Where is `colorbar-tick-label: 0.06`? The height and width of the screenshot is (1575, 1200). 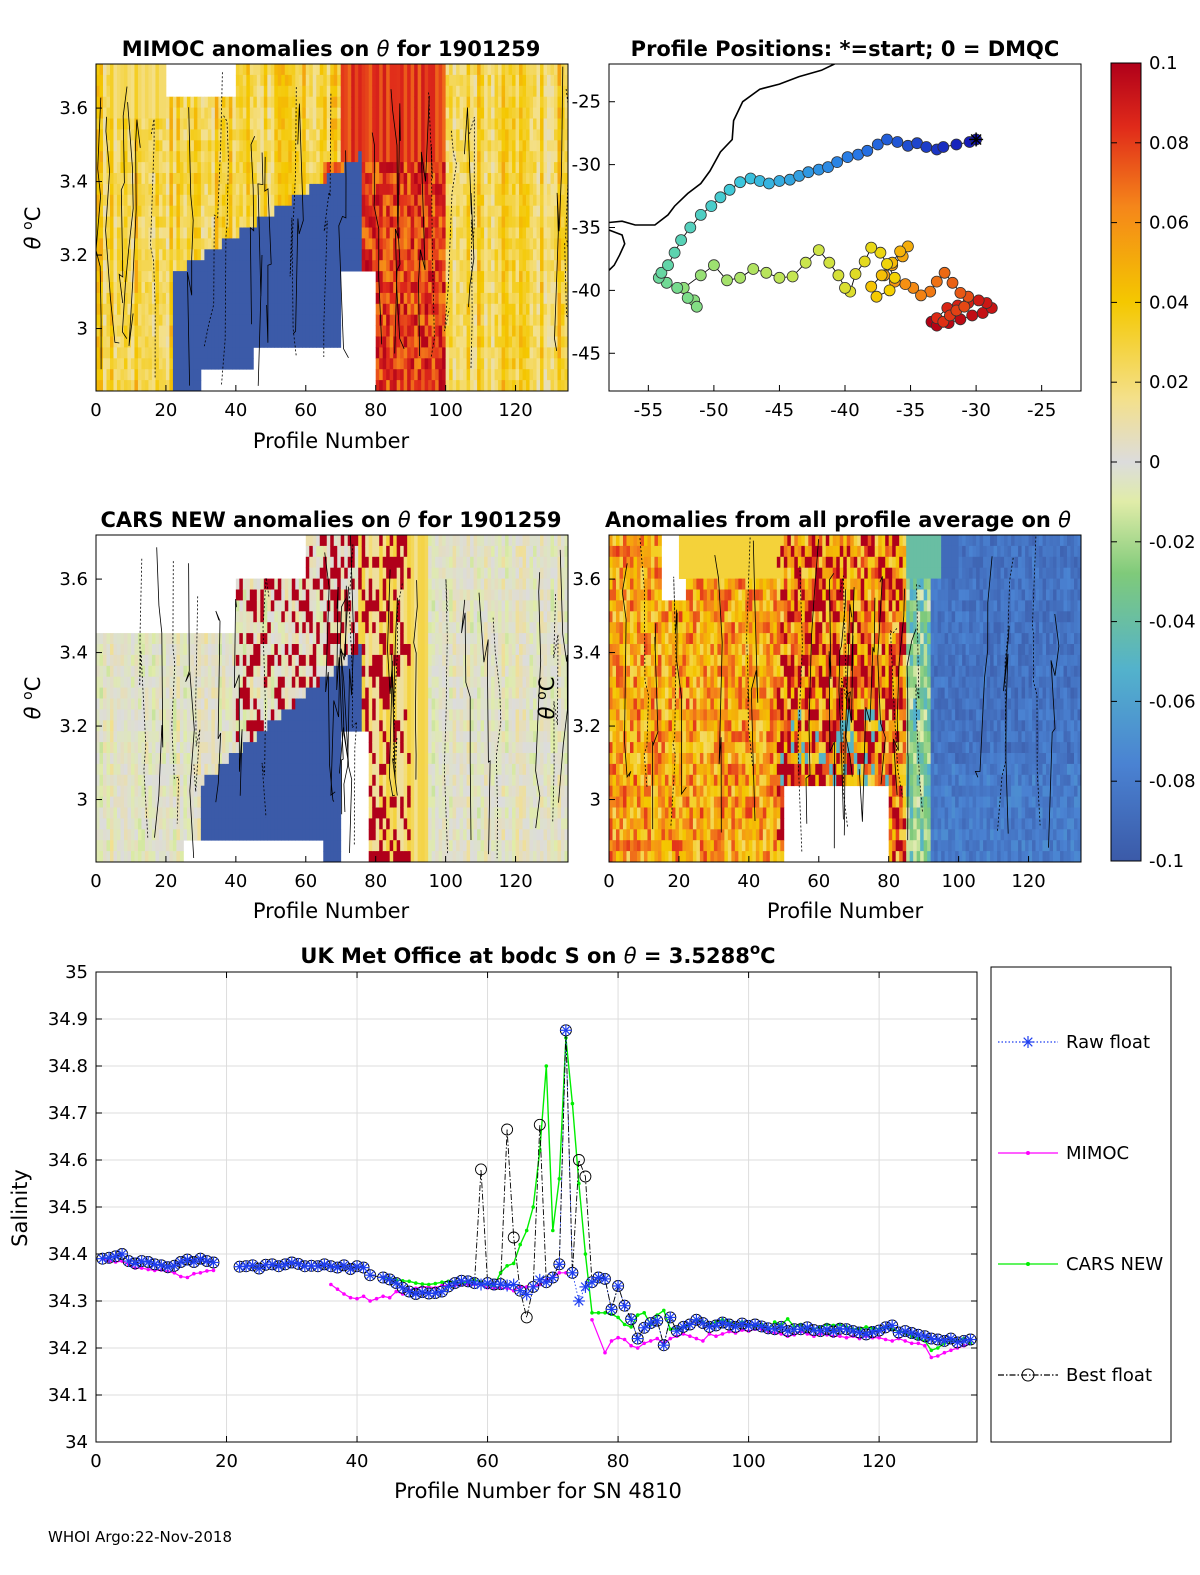
colorbar-tick-label: 0.06 is located at coordinates (1169, 223).